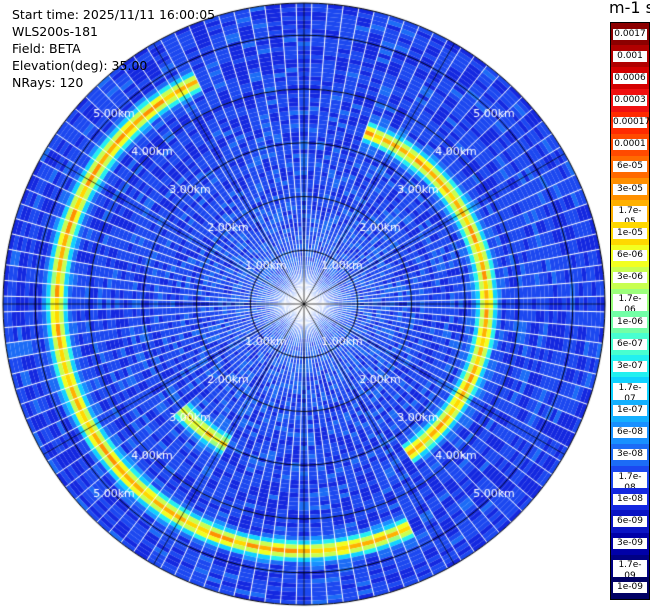 The width and height of the screenshot is (650, 610). I want to click on colorbar-tick-label: 3e-09, so click(630, 544).